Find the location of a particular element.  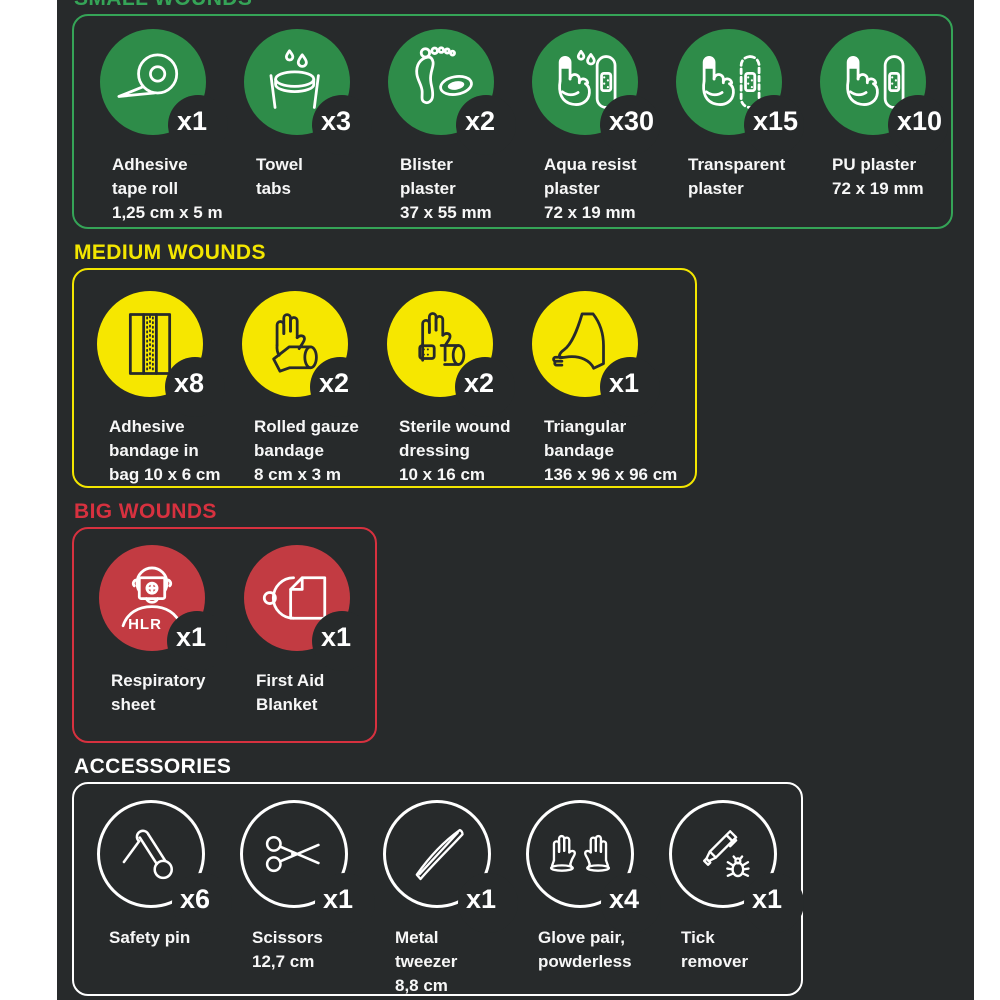

quantity-badge: x6 is located at coordinates (195, 899).